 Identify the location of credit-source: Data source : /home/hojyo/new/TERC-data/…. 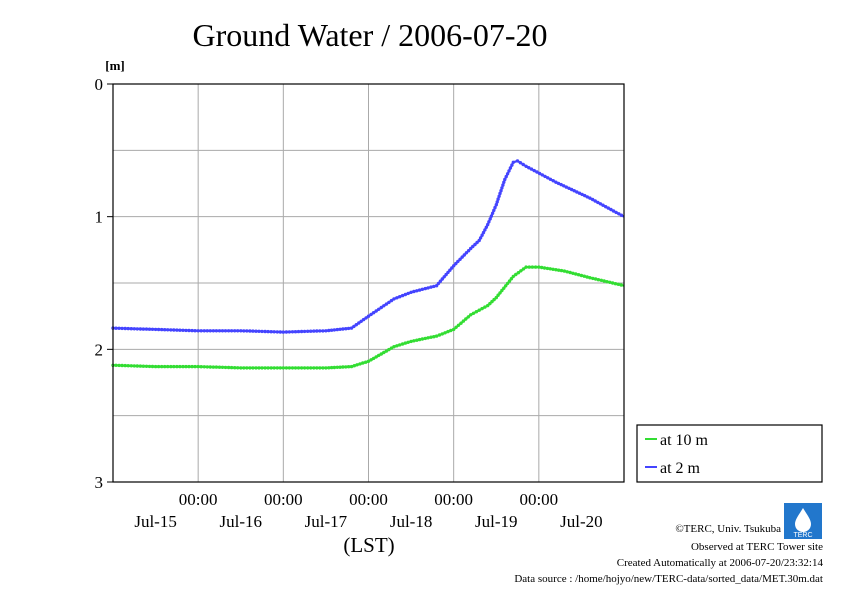
(668, 579).